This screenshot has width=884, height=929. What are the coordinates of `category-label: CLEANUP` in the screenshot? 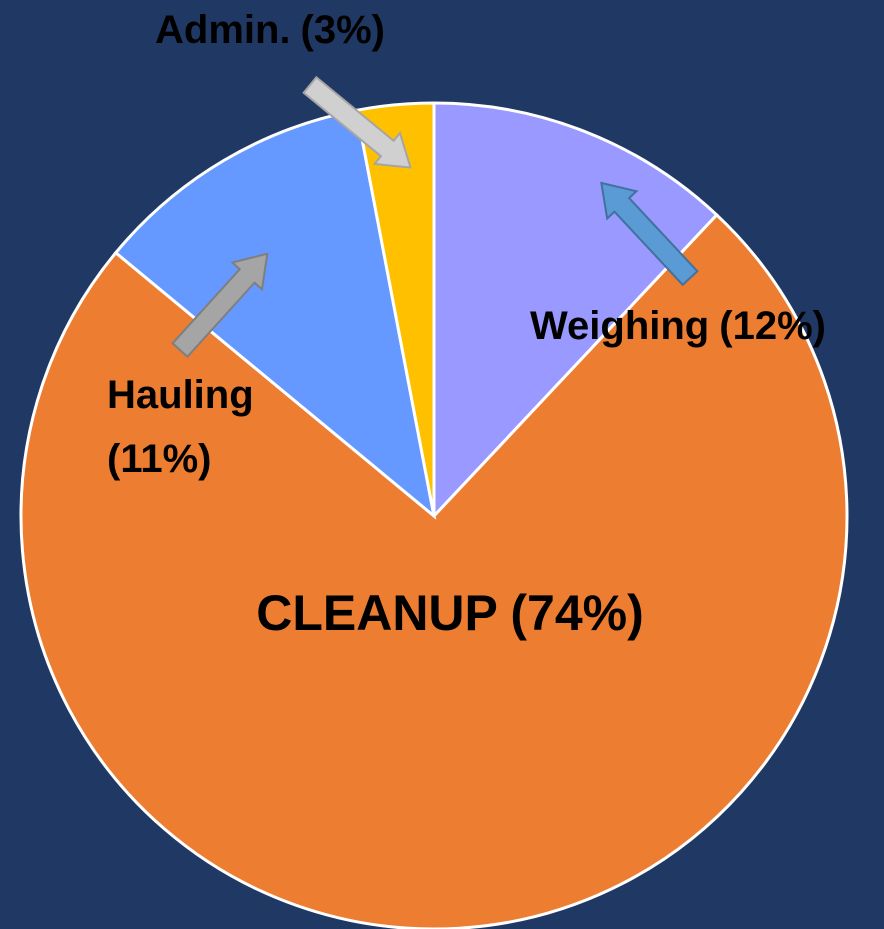 It's located at (377, 613).